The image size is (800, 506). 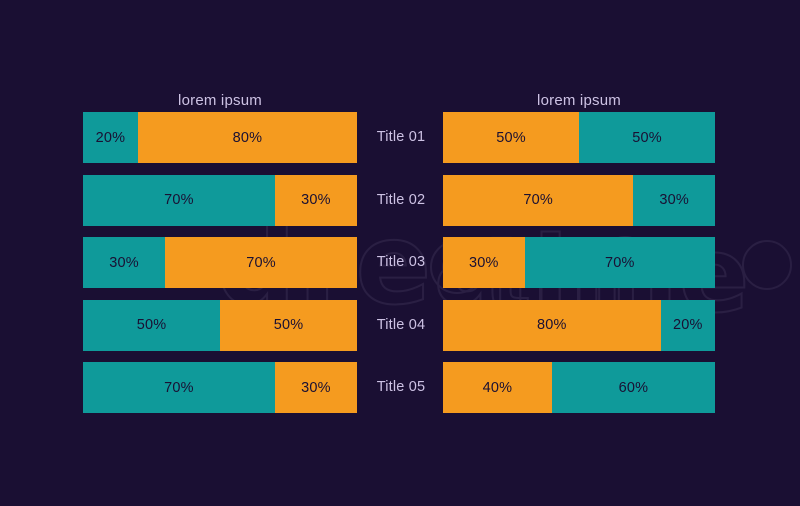 I want to click on stacked-bar-right-4: 80% 20%, so click(x=579, y=325).